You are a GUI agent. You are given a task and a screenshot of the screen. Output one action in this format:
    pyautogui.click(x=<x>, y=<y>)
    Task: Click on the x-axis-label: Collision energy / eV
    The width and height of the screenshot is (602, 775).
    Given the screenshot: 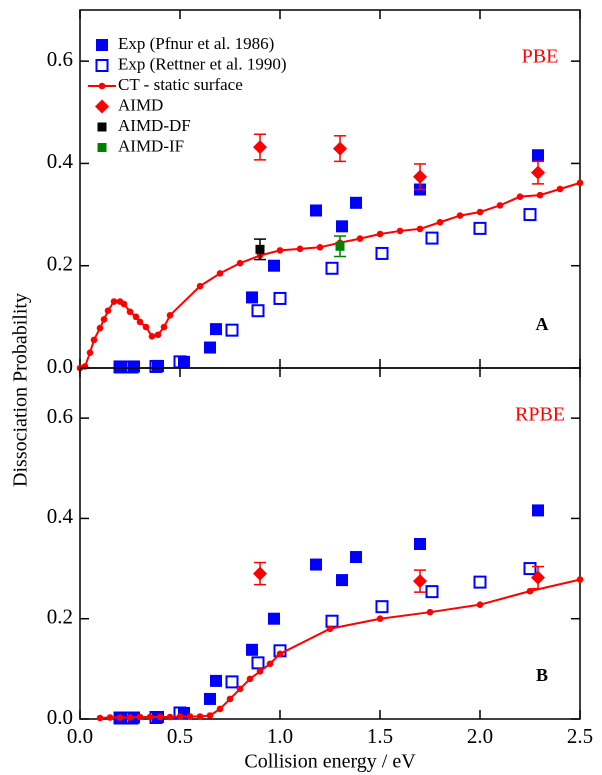 What is the action you would take?
    pyautogui.click(x=330, y=762)
    